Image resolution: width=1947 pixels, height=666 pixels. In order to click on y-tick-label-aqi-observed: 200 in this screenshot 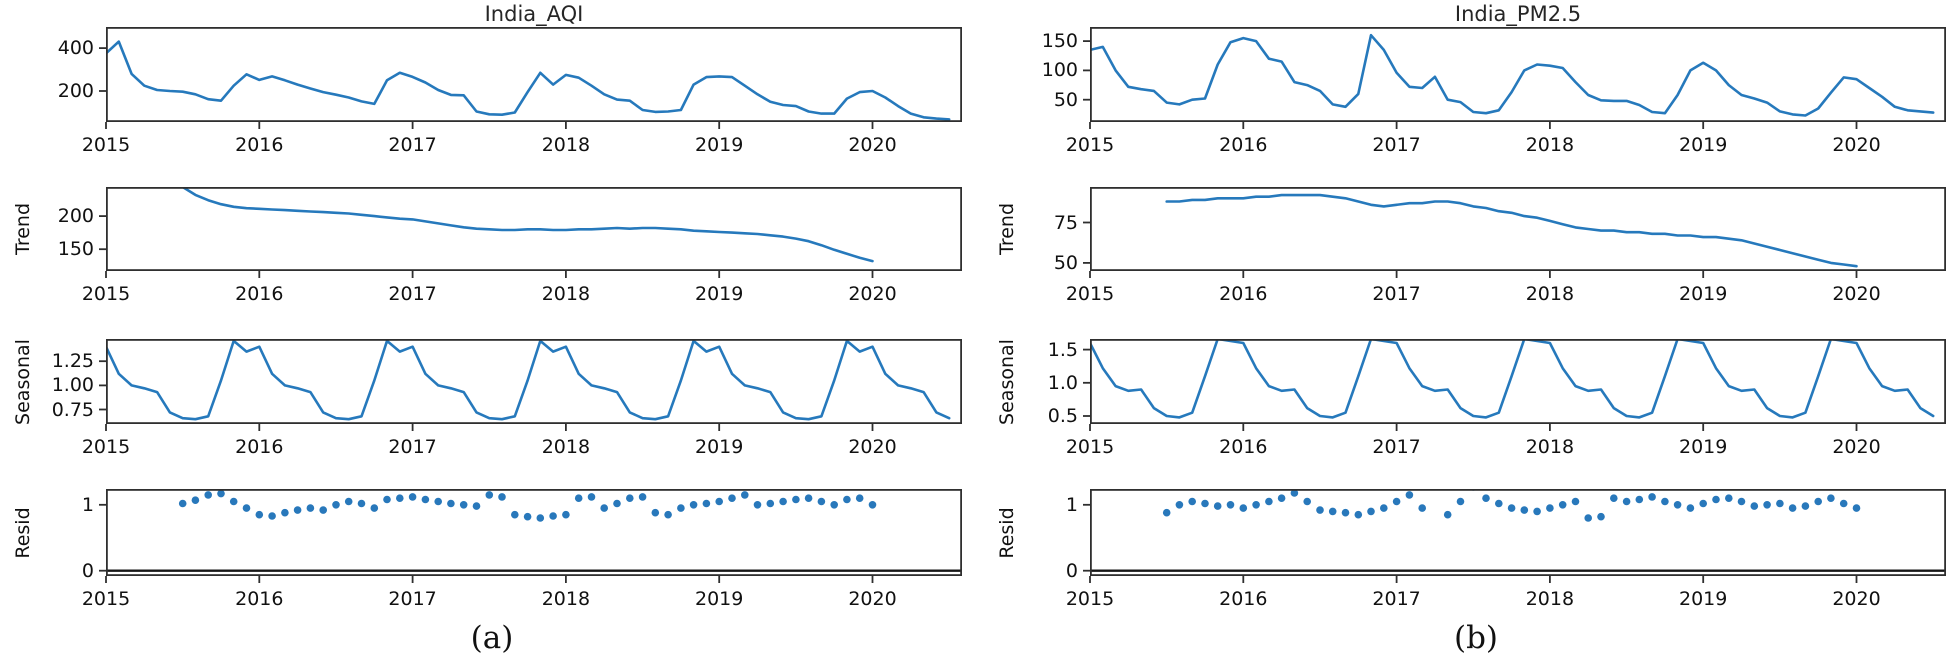, I will do `click(75, 91)`.